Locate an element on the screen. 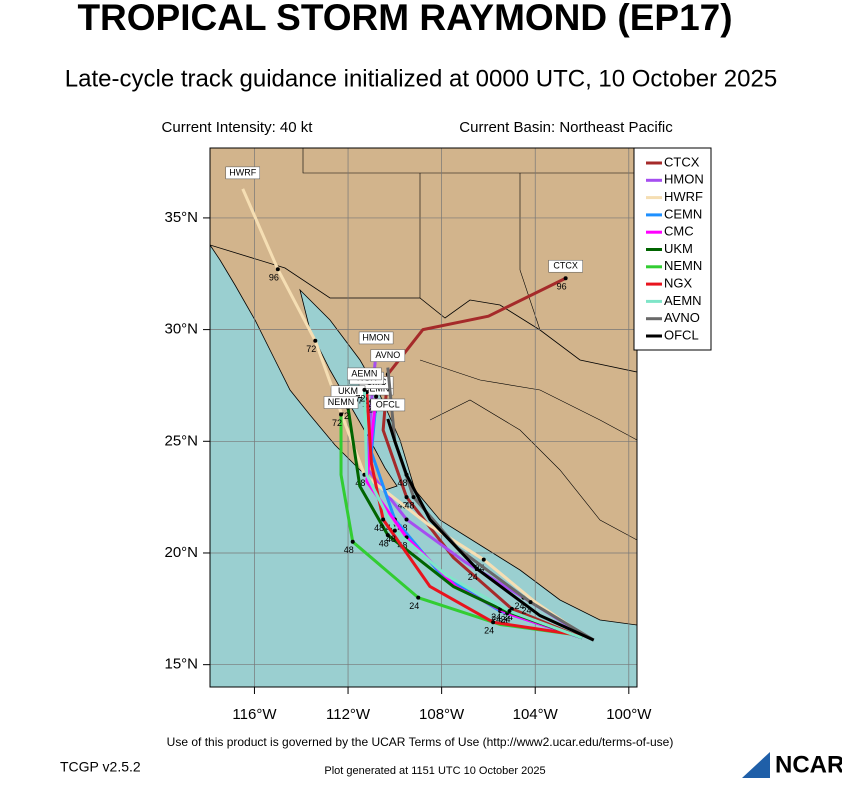 The image size is (842, 785). title: TROPICAL STORM RAYMOND (EP17) is located at coordinates (404, 19).